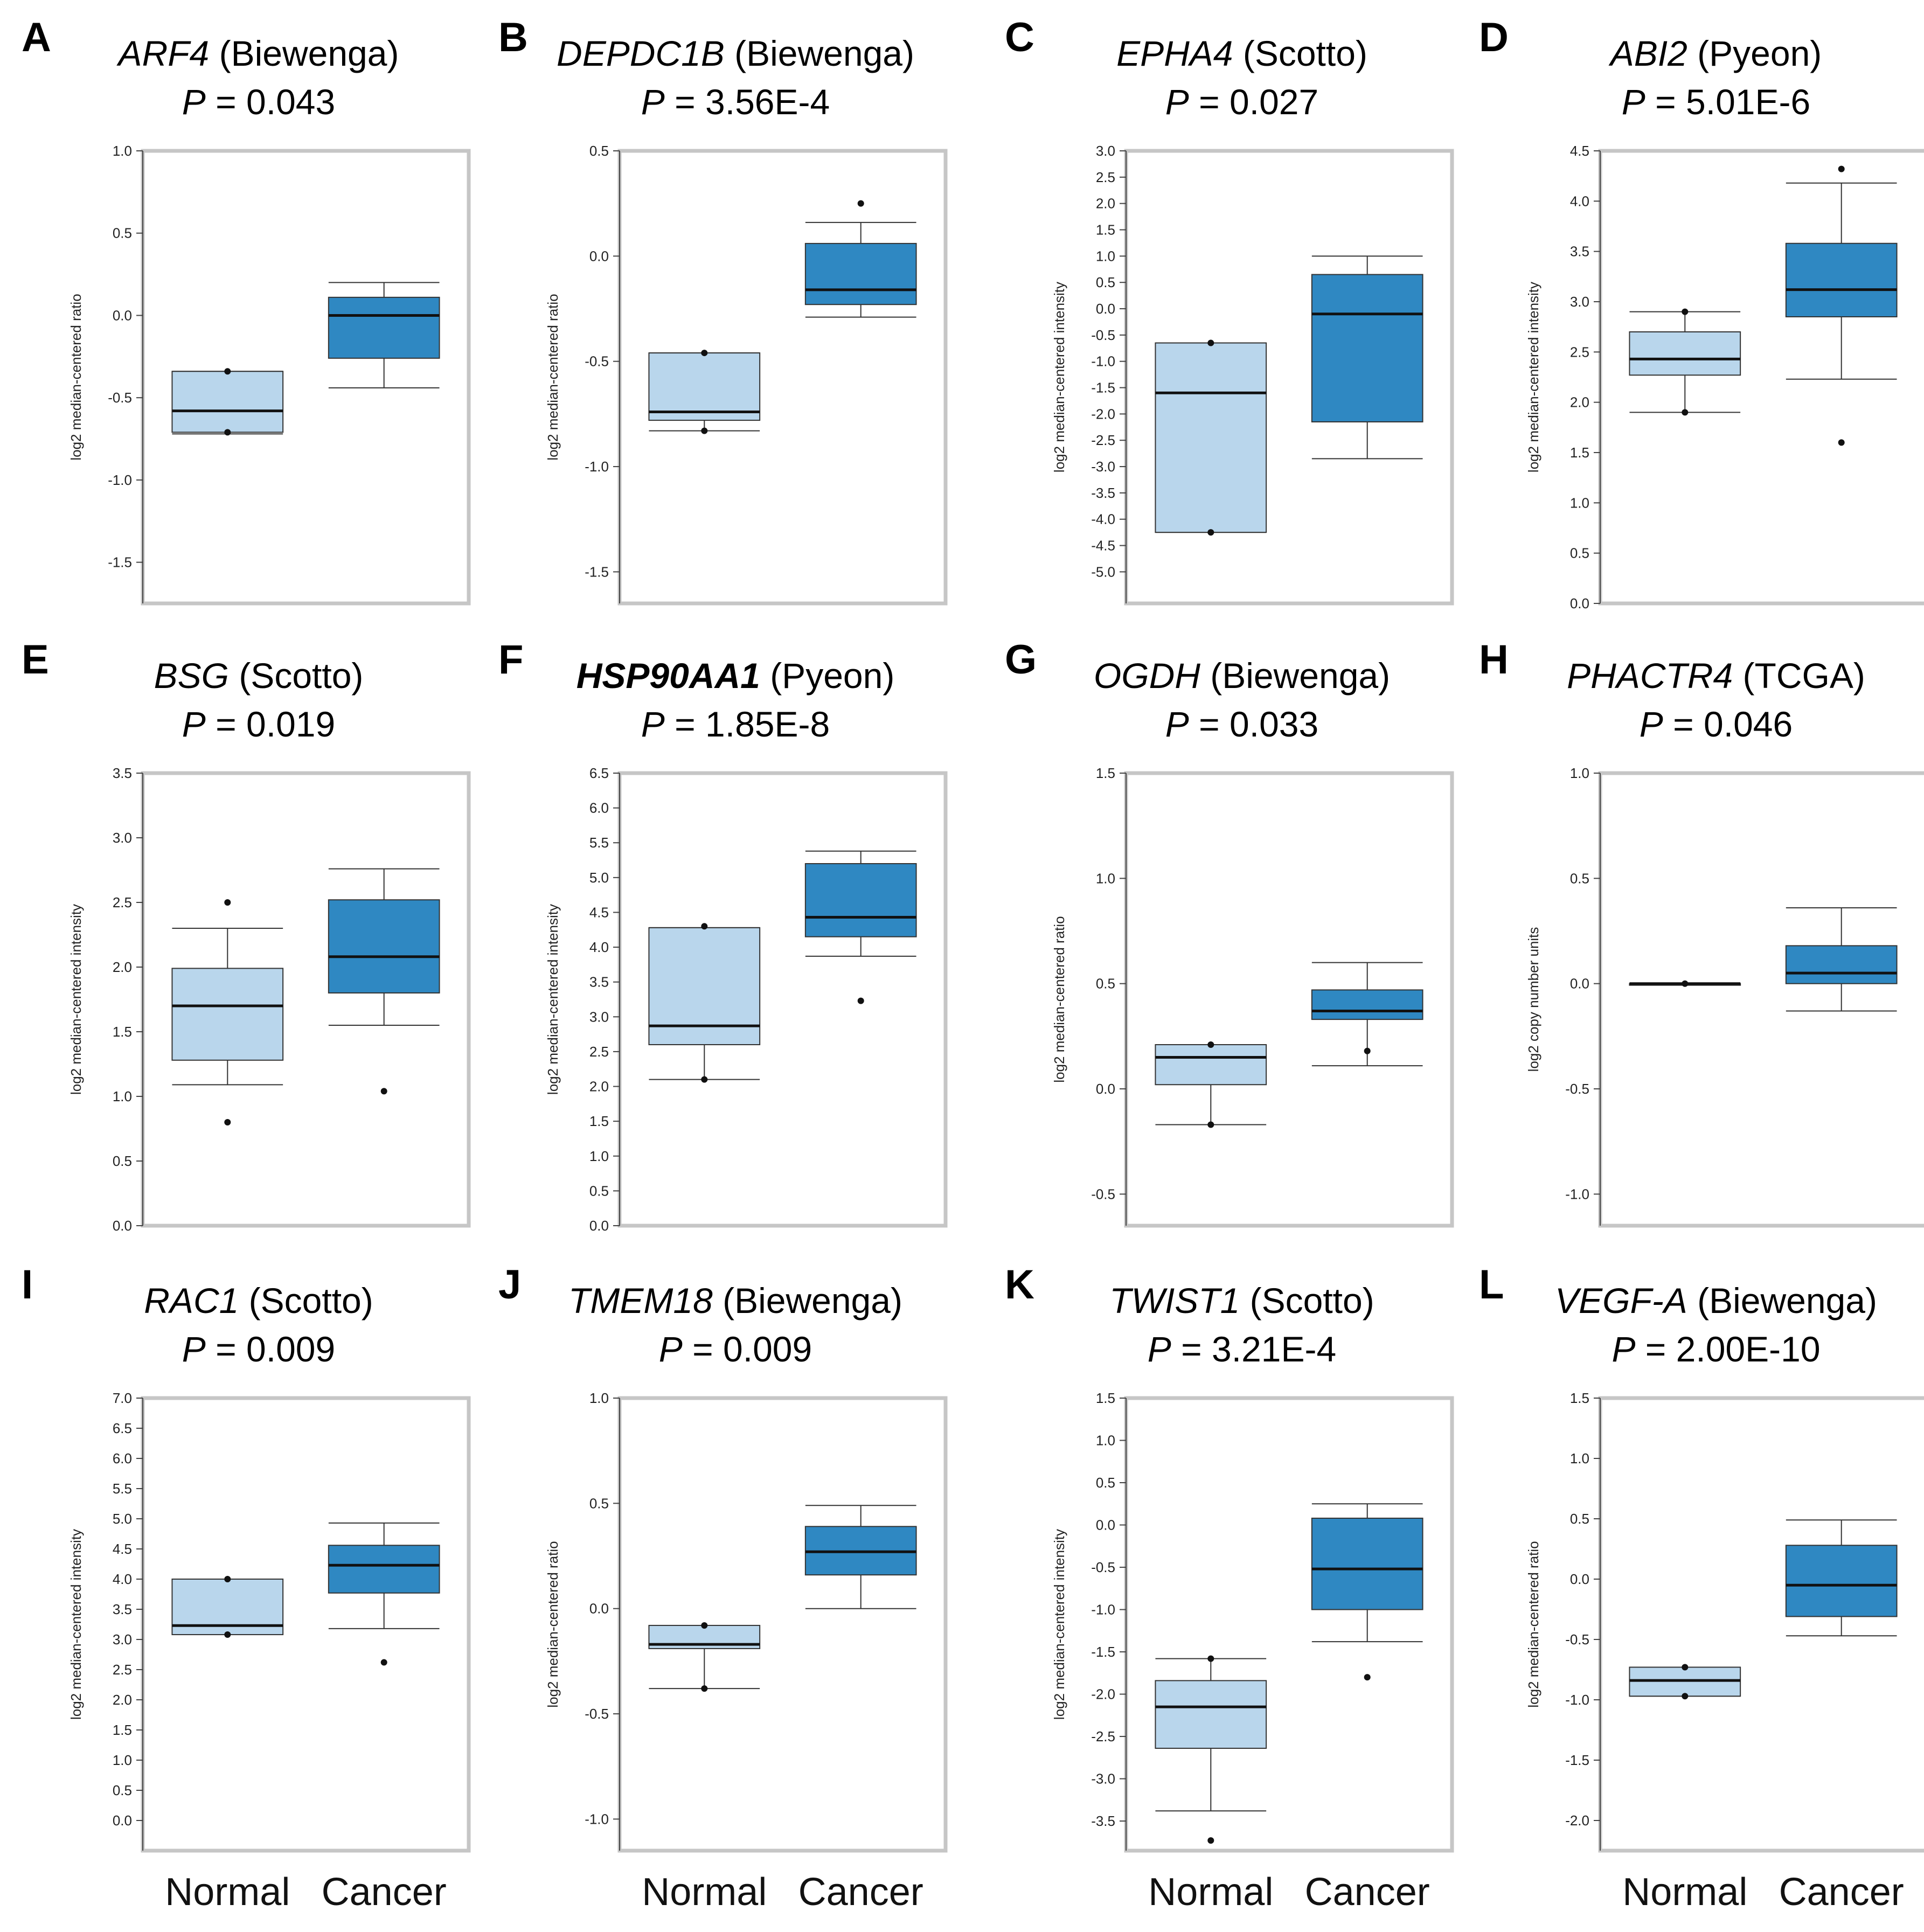 The image size is (1924, 1932). Describe the element at coordinates (1494, 37) in the screenshot. I see `panel-letter: D` at that location.